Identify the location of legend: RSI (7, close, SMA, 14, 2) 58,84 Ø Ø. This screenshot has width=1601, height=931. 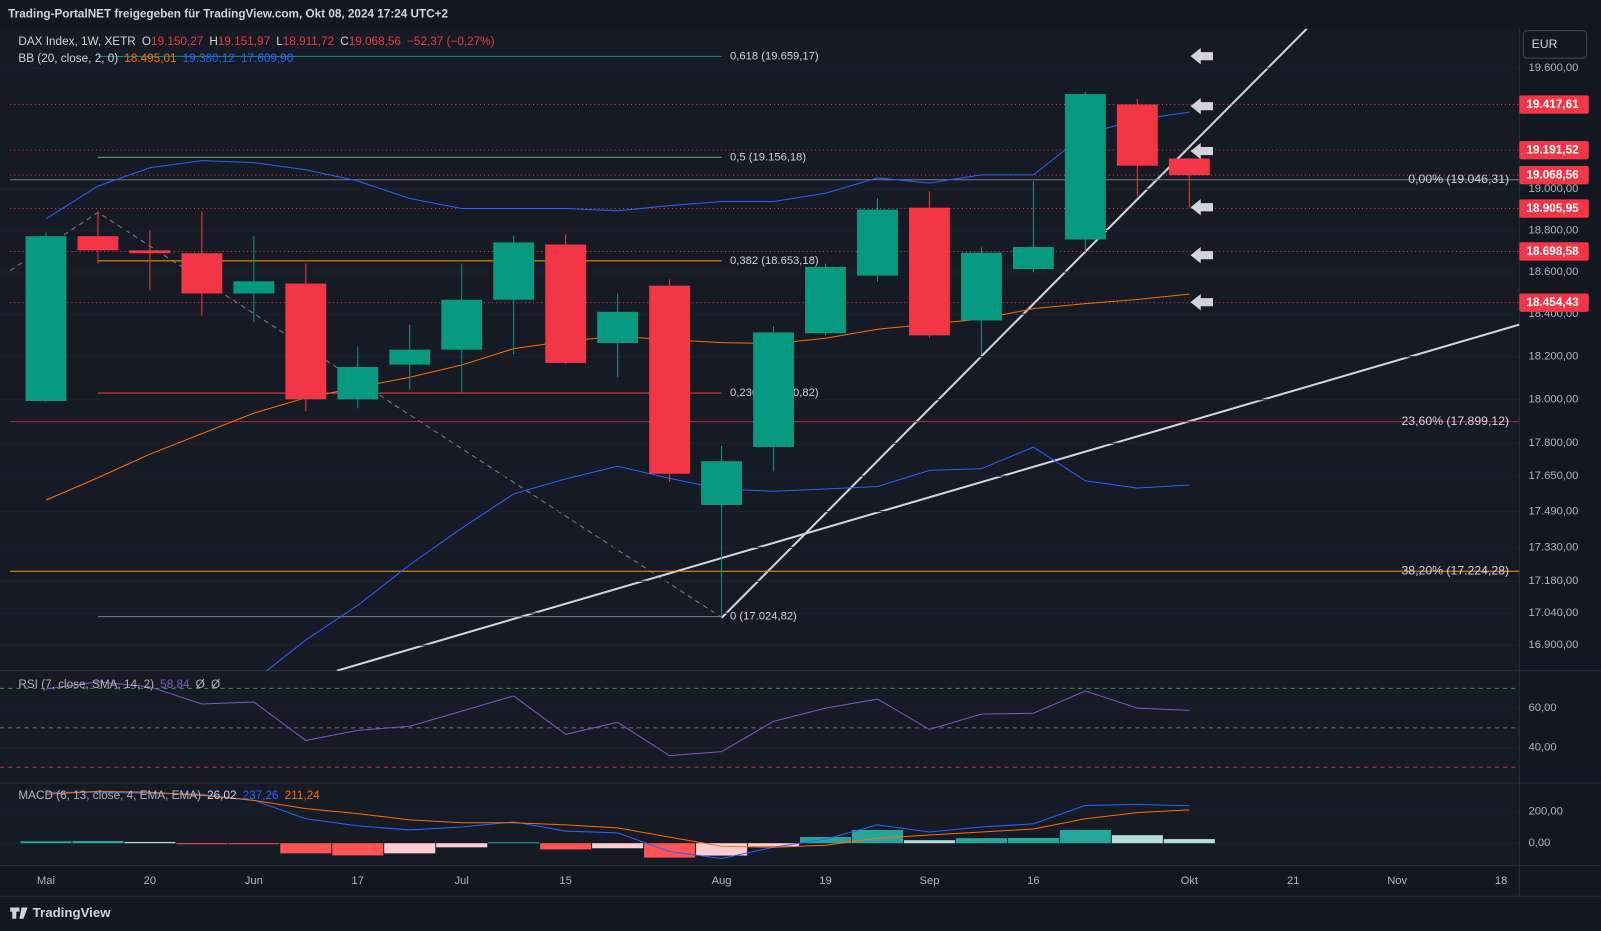
(119, 684).